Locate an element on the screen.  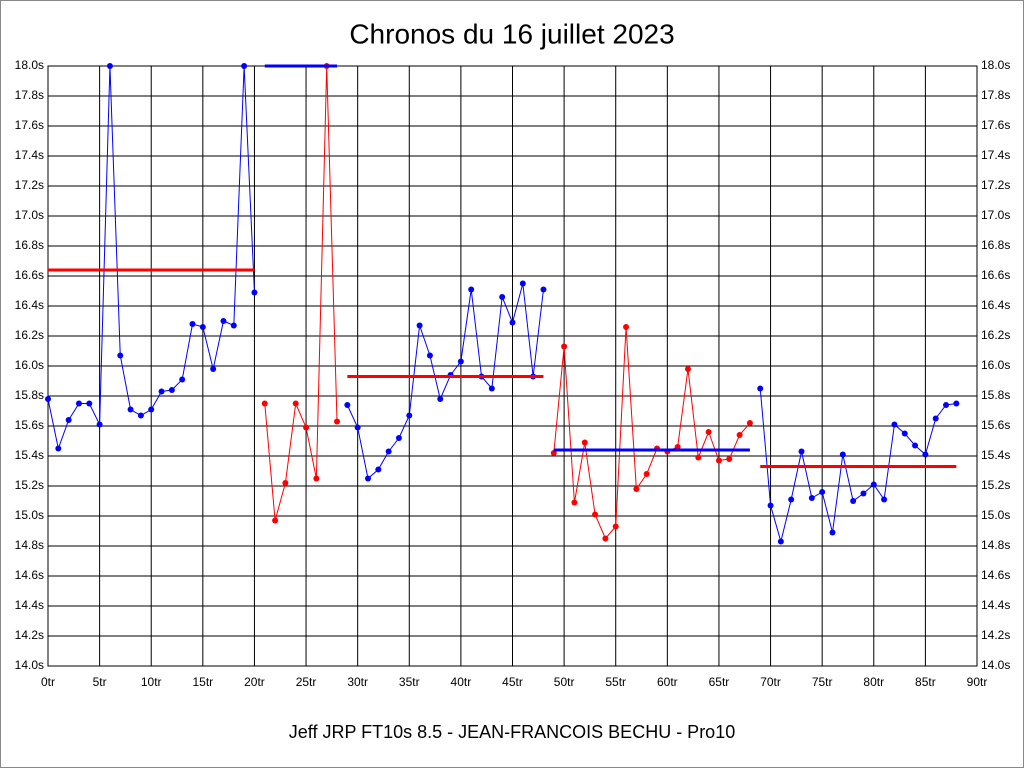
y-tick-label: 17.4s is located at coordinates (29, 155).